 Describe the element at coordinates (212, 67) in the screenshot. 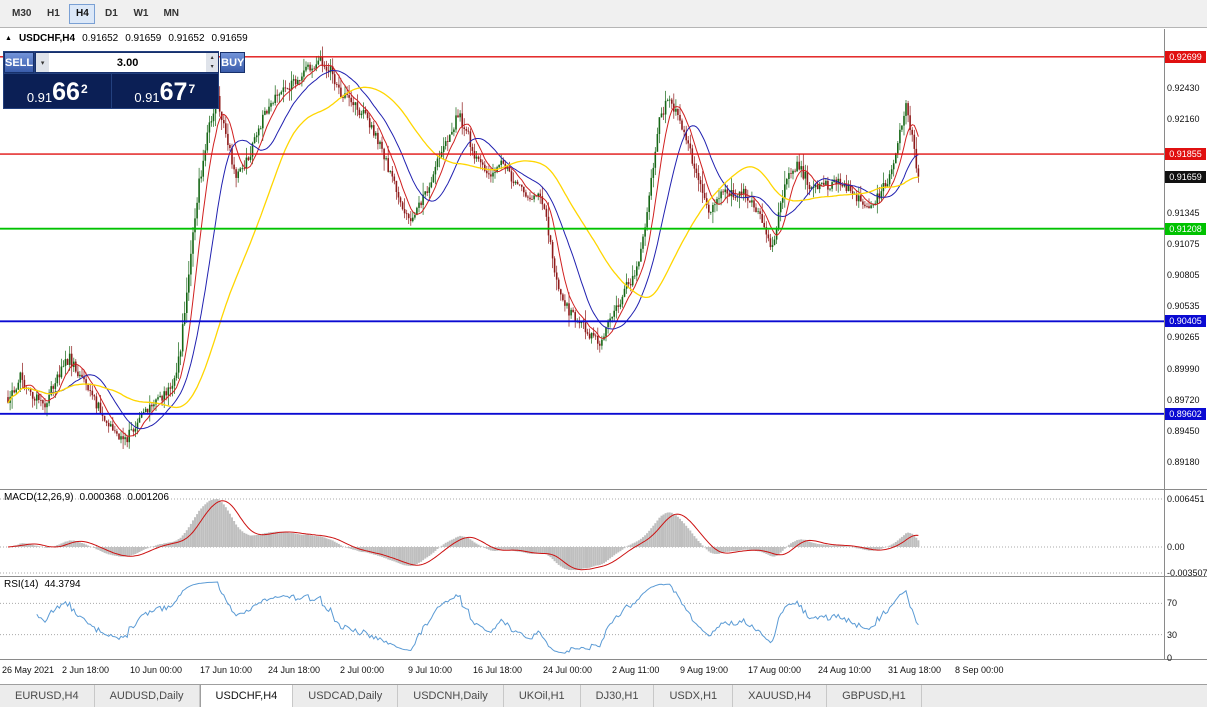

I see `volume-down-icon: ▾` at that location.